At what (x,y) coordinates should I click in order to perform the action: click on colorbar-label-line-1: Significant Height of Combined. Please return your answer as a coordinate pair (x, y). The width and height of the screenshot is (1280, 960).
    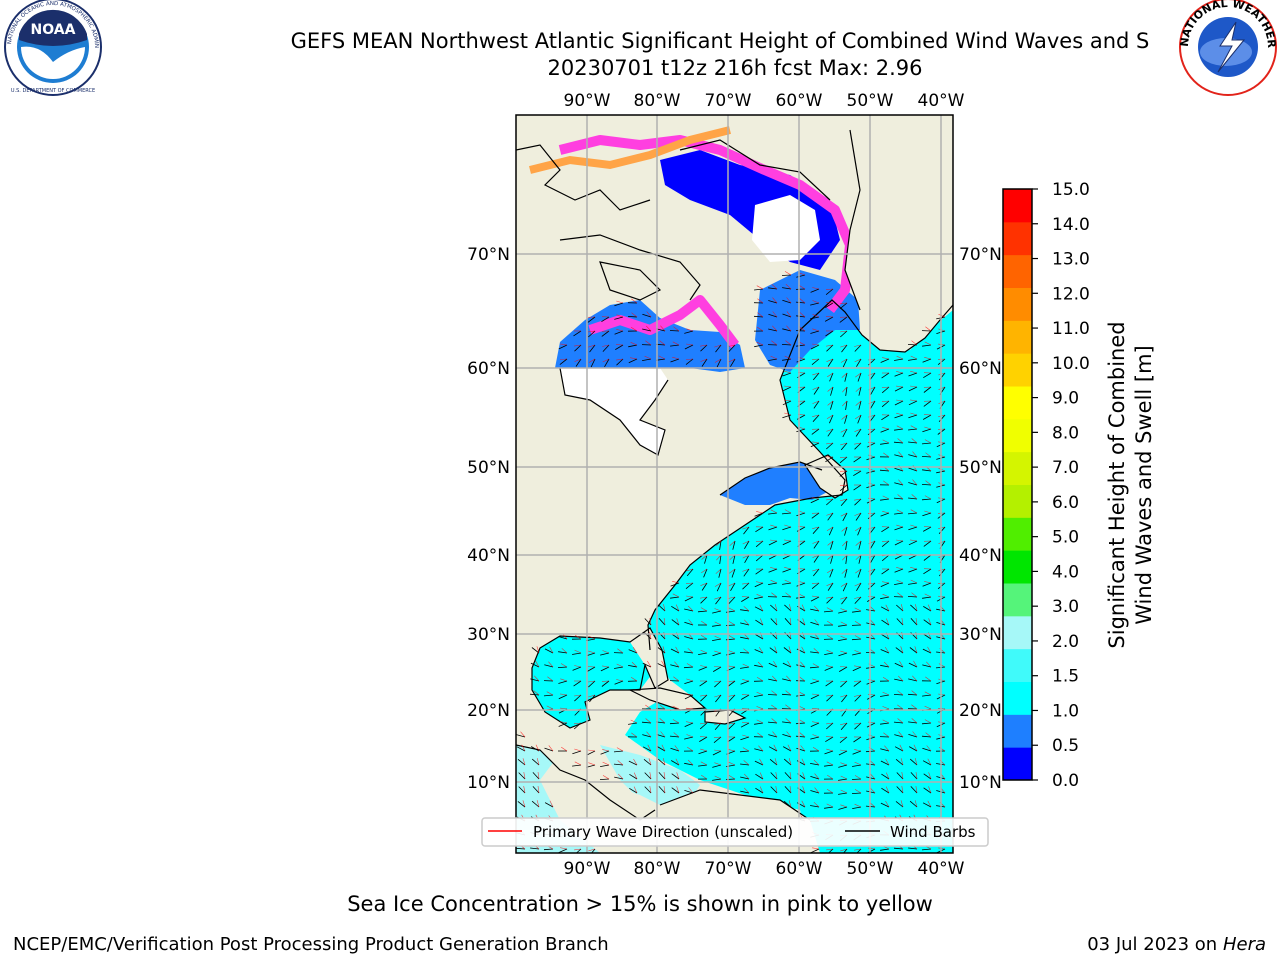
    Looking at the image, I should click on (1117, 484).